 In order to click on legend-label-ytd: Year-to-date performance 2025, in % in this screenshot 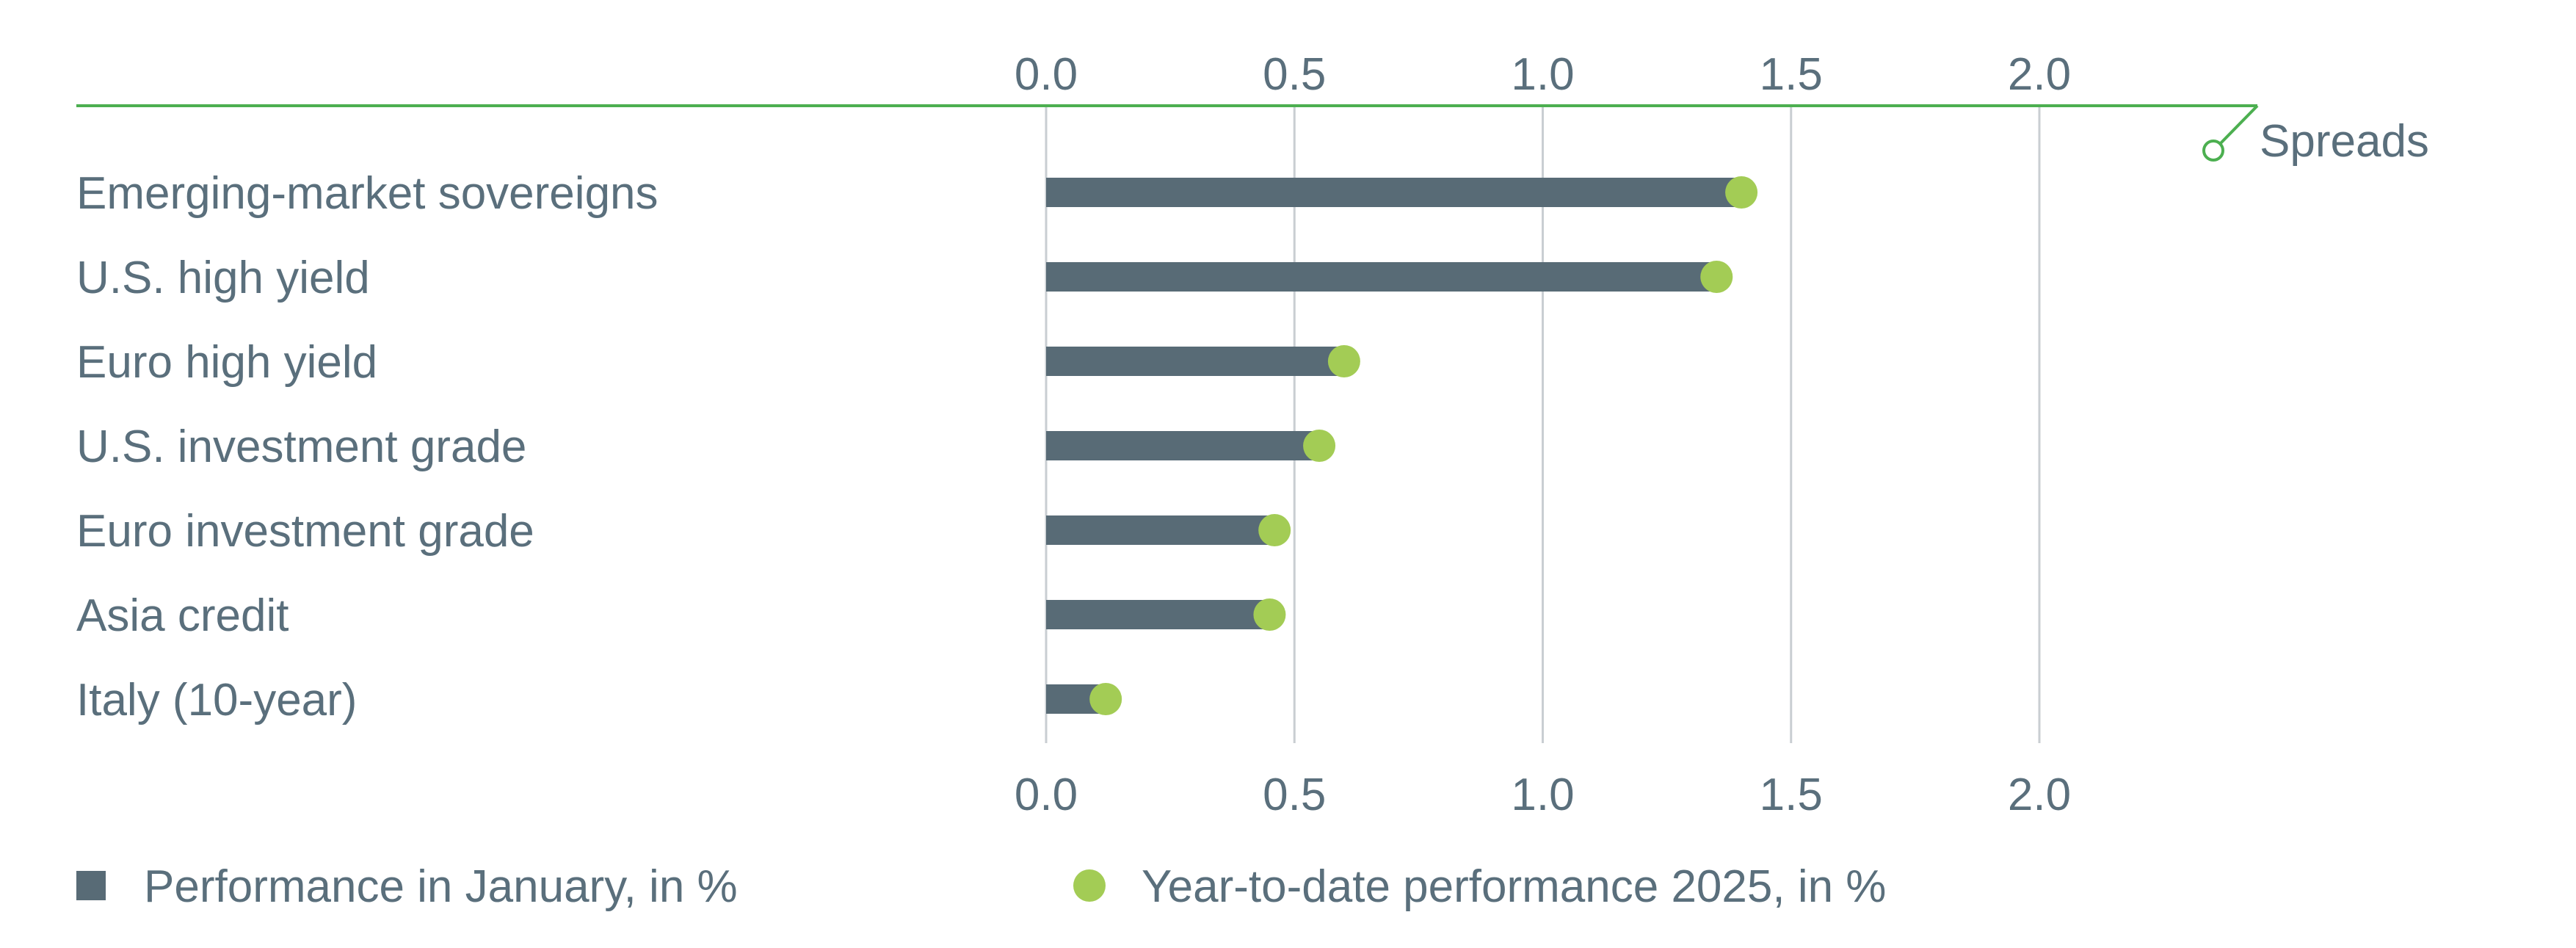, I will do `click(1514, 886)`.